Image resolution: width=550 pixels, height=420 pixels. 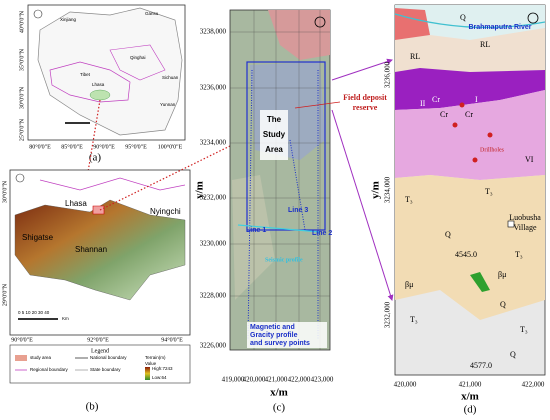 What do you see at coordinates (72, 146) in the screenshot?
I see `lon-label: 85°0'0"E` at bounding box center [72, 146].